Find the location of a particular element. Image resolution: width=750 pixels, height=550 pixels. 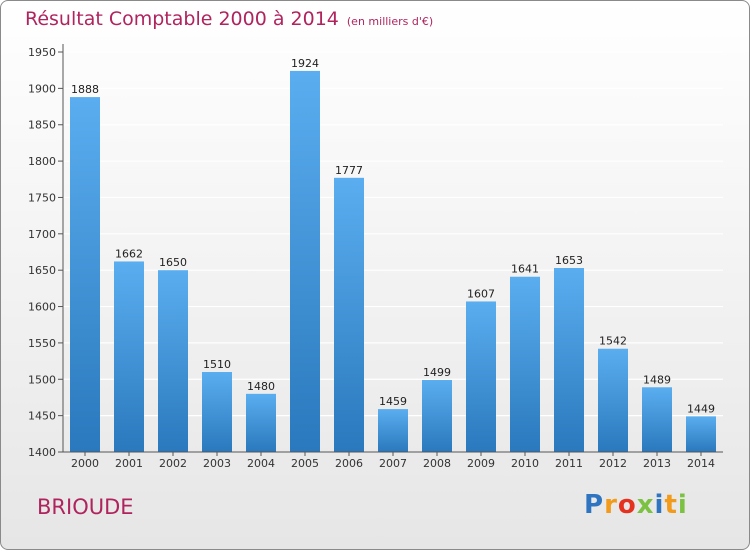

y-tick-label: 1650 is located at coordinates (42, 270).